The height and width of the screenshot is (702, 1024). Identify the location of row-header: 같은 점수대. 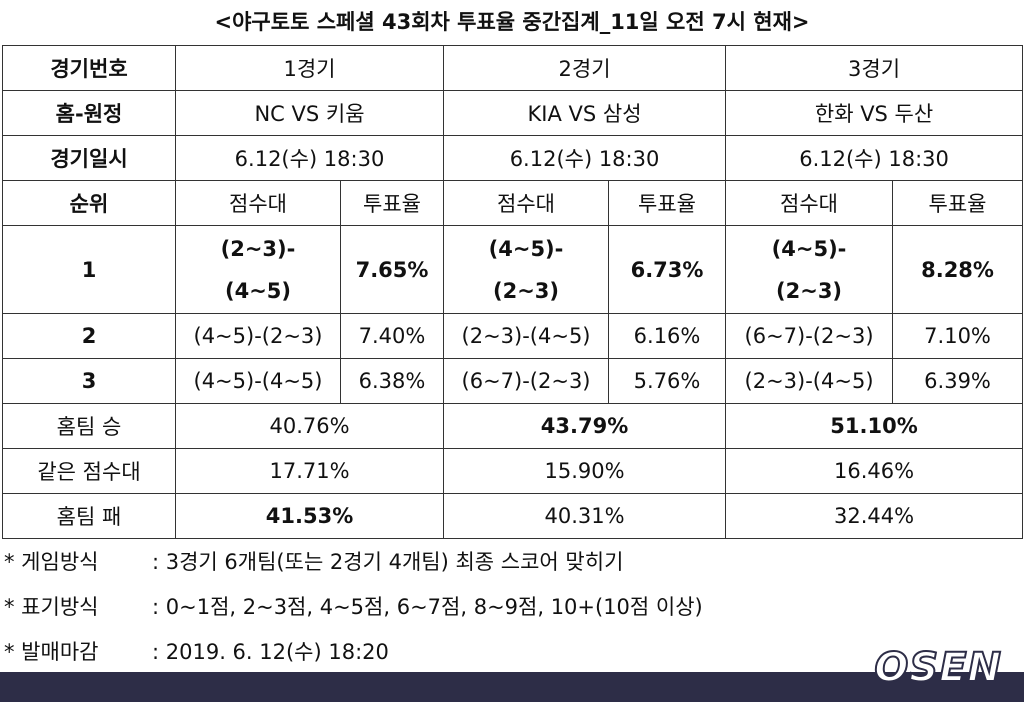
(89, 471).